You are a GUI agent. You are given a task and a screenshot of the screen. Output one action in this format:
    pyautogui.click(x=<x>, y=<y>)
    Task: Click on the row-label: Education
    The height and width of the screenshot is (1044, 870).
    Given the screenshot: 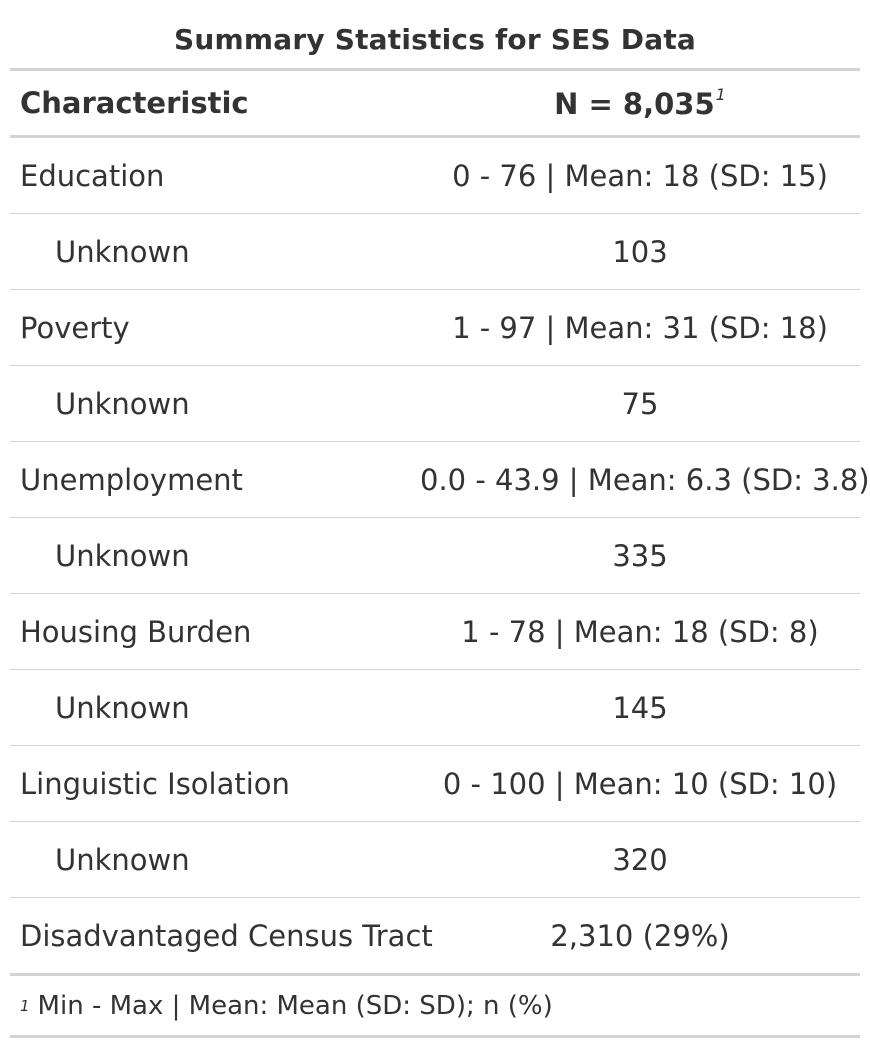 What is the action you would take?
    pyautogui.click(x=92, y=175)
    